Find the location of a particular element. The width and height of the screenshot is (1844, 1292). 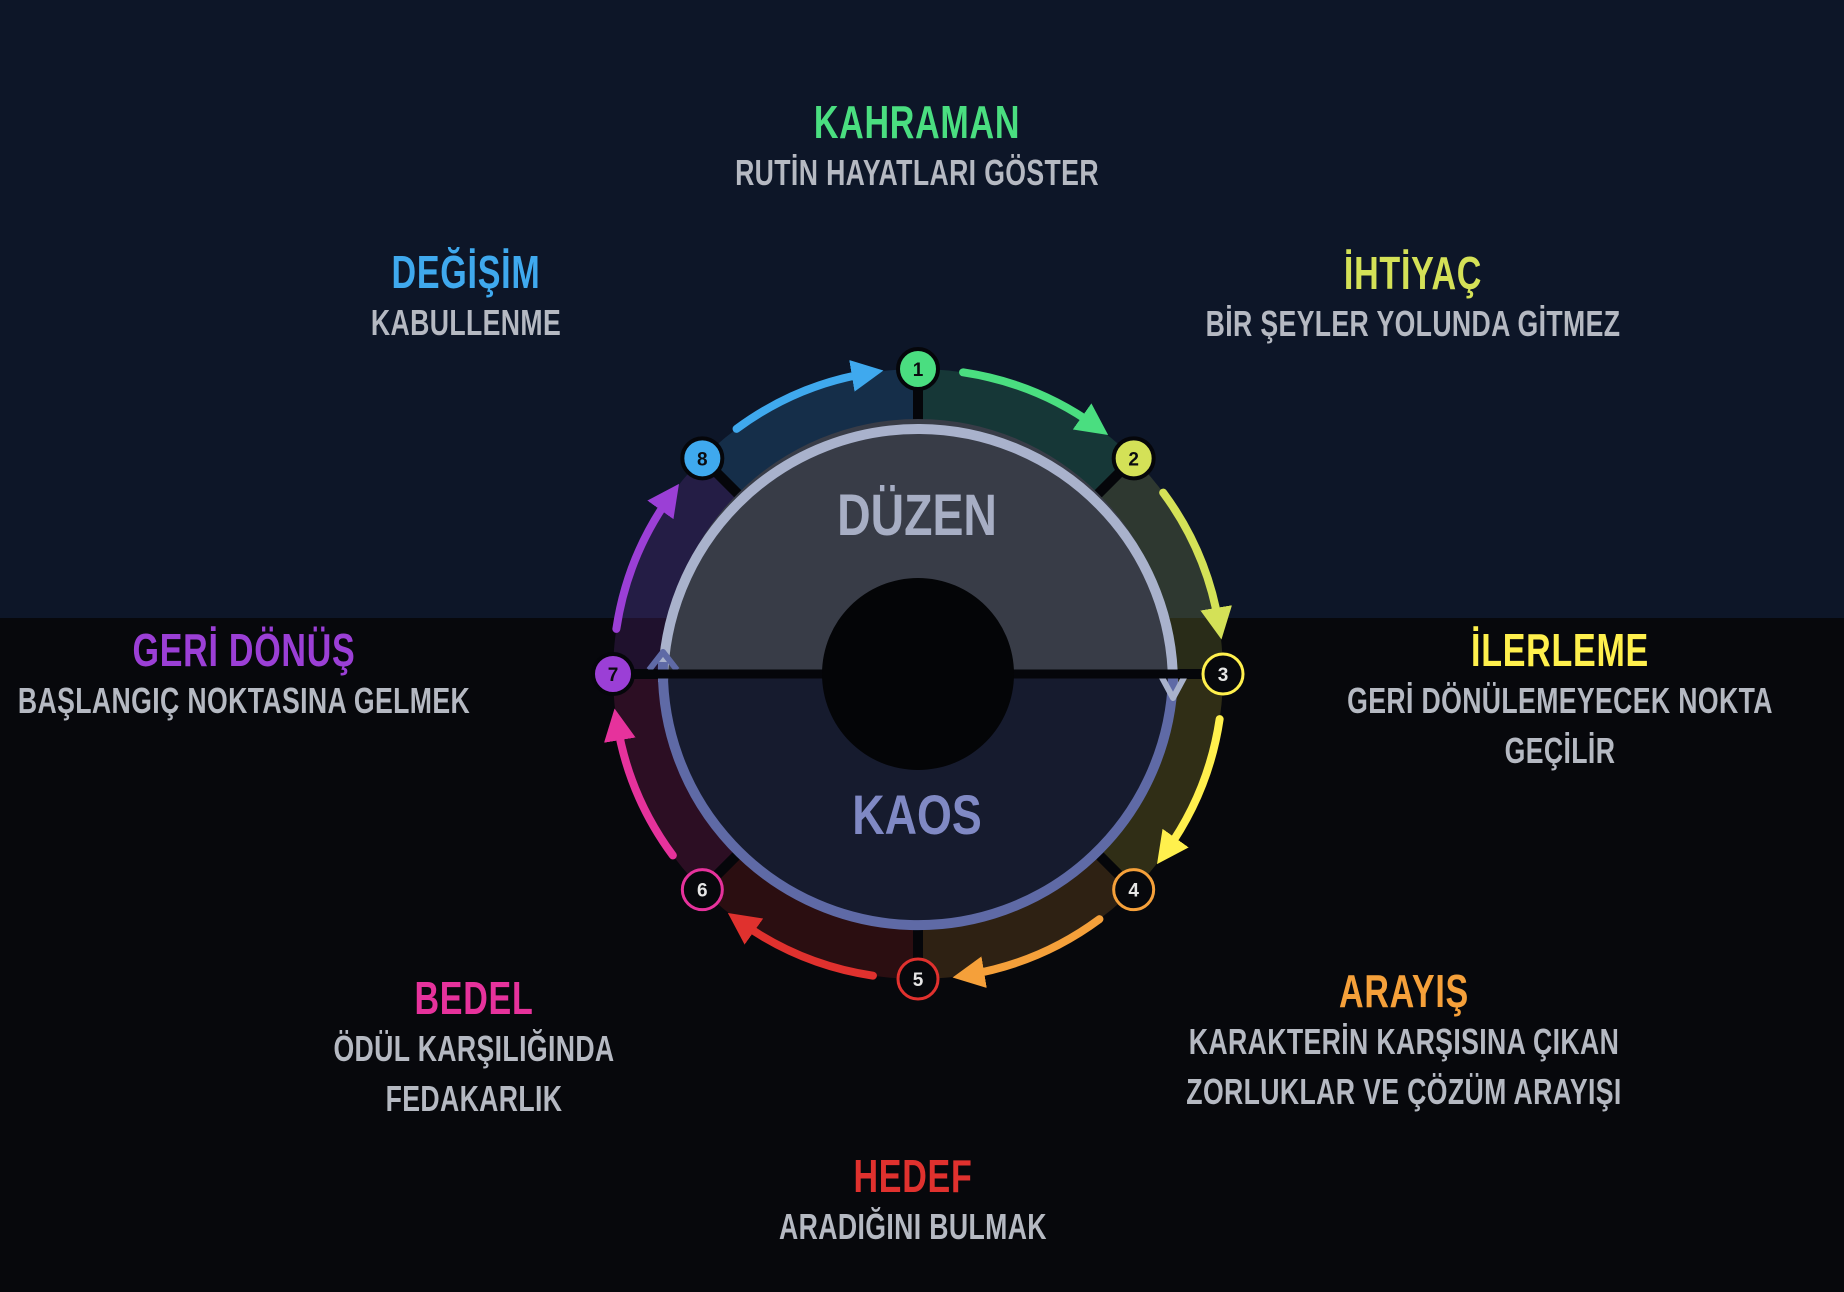

stage-label-2: İHTİYAÇ BİR ŞEYLER YOLUNDA GİTMEZ is located at coordinates (1413, 298).